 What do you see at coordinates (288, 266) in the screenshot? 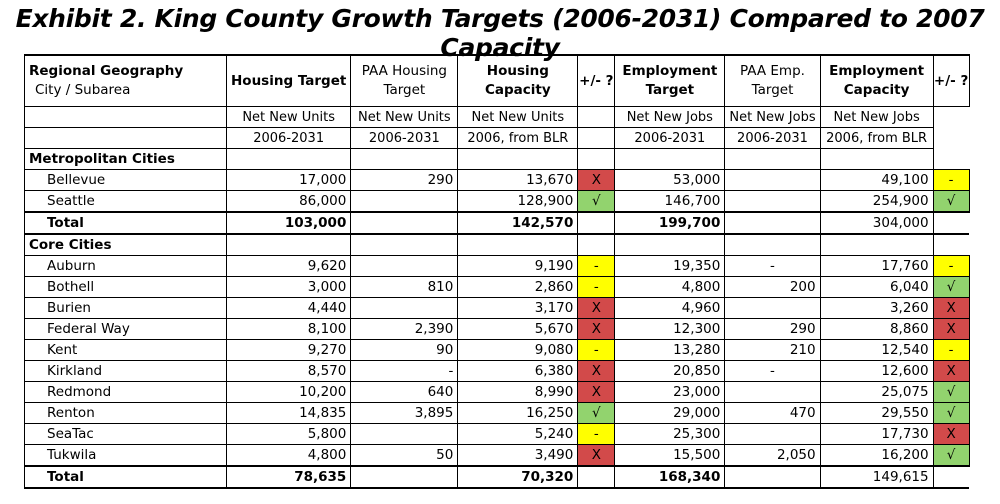
I see `housing-target-cell: 9,620` at bounding box center [288, 266].